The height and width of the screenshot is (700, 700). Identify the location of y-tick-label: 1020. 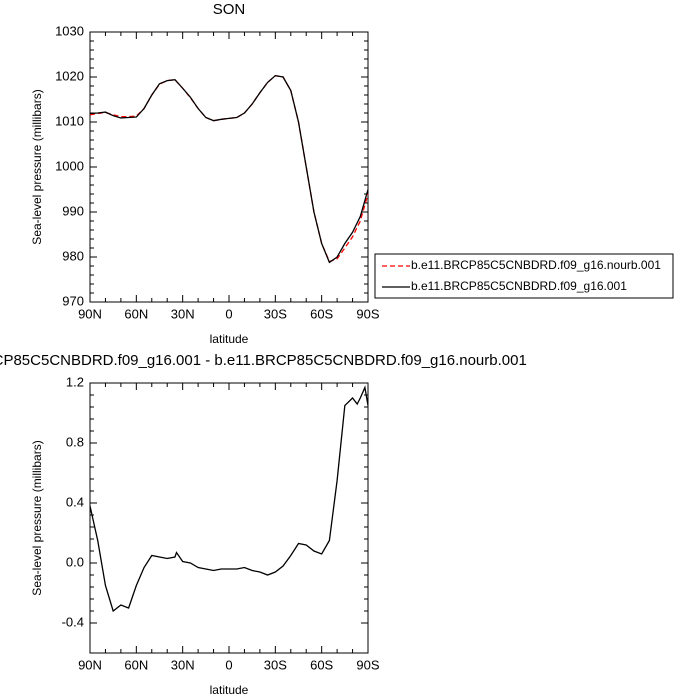
(69, 75).